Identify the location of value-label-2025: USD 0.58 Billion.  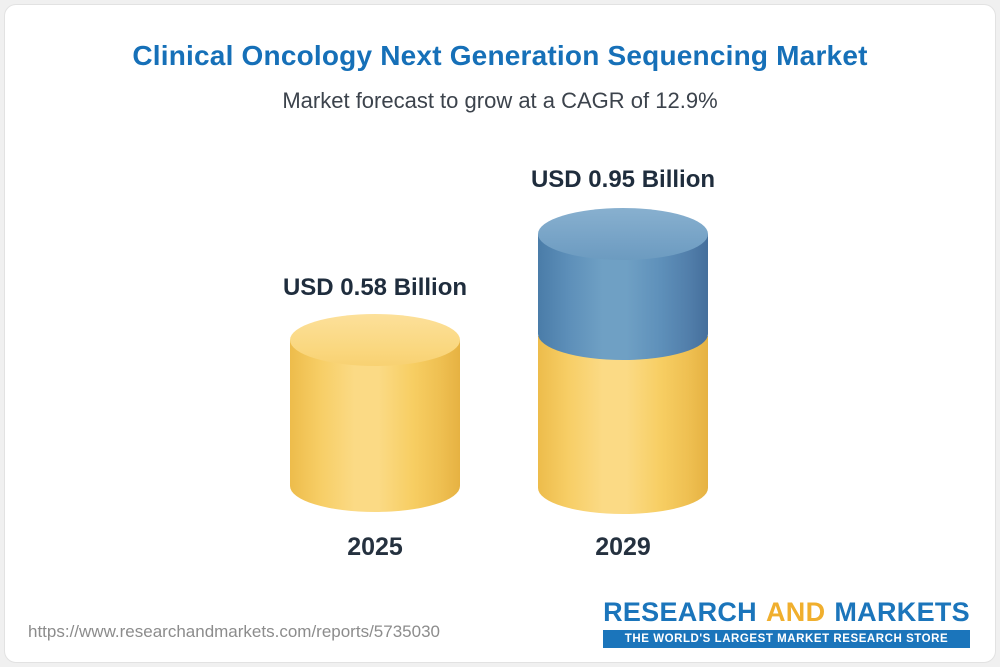
(375, 287).